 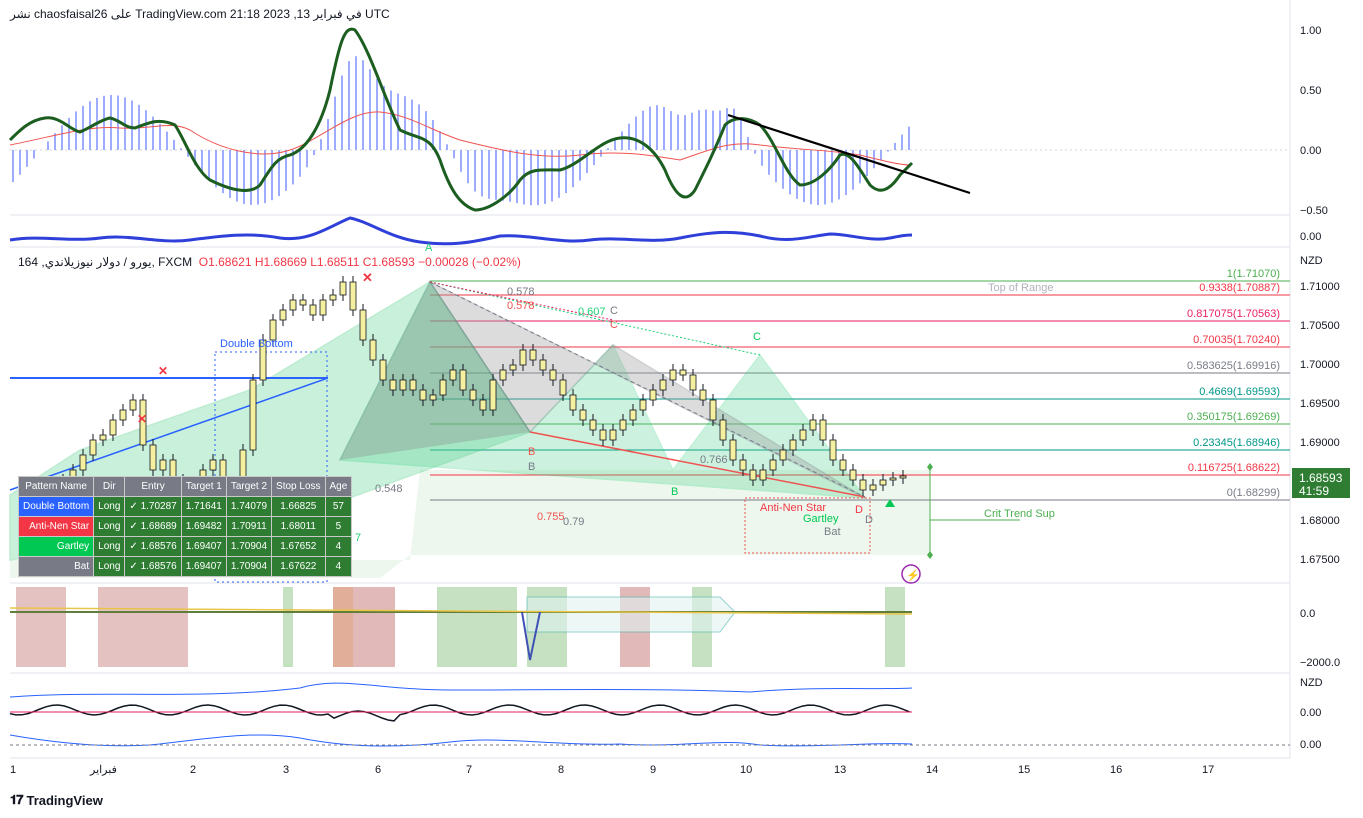 What do you see at coordinates (531, 452) in the screenshot?
I see `point-label: B` at bounding box center [531, 452].